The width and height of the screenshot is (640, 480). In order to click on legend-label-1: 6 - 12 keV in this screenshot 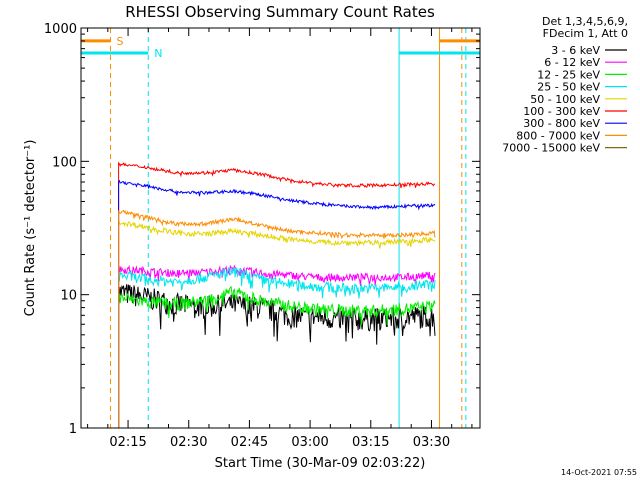, I will do `click(572, 62)`.